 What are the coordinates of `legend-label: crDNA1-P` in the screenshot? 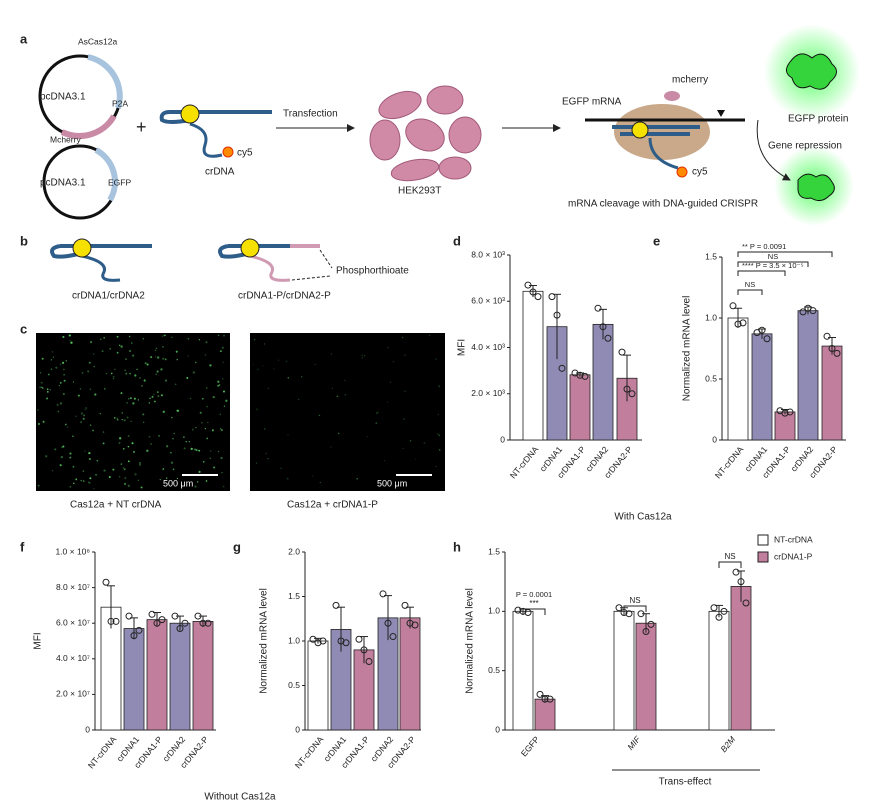 It's located at (793, 556).